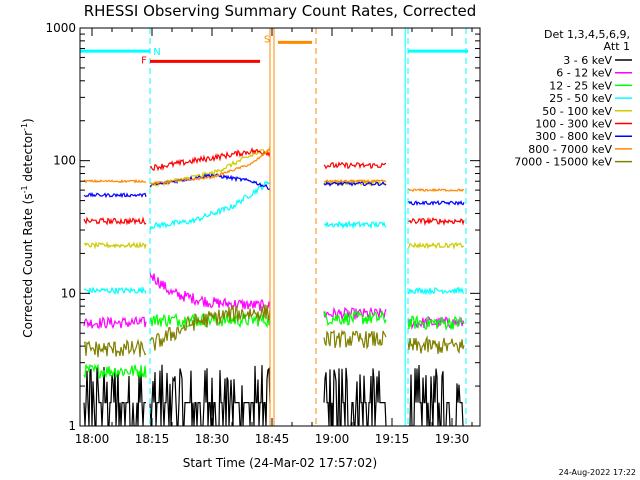  What do you see at coordinates (274, 331) in the screenshot?
I see `series-7000-15000keV` at bounding box center [274, 331].